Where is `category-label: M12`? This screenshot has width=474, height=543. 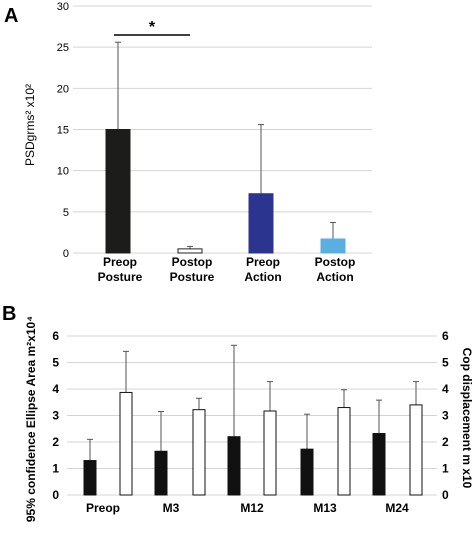
category-label: M12 is located at coordinates (252, 508).